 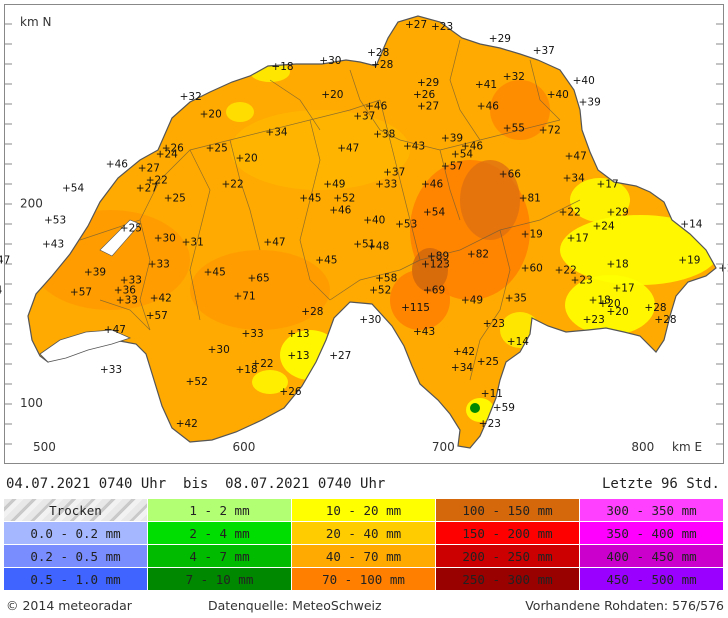 I want to click on x-tick-label: 800, so click(x=642, y=447).